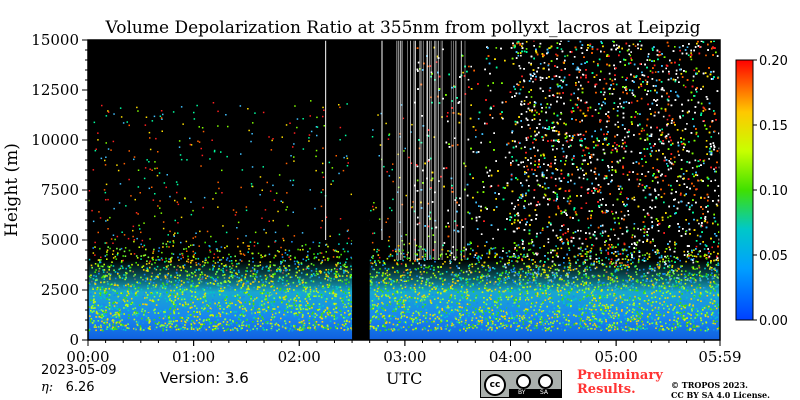 The width and height of the screenshot is (800, 400). I want to click on eta-number: 6.26, so click(80, 387).